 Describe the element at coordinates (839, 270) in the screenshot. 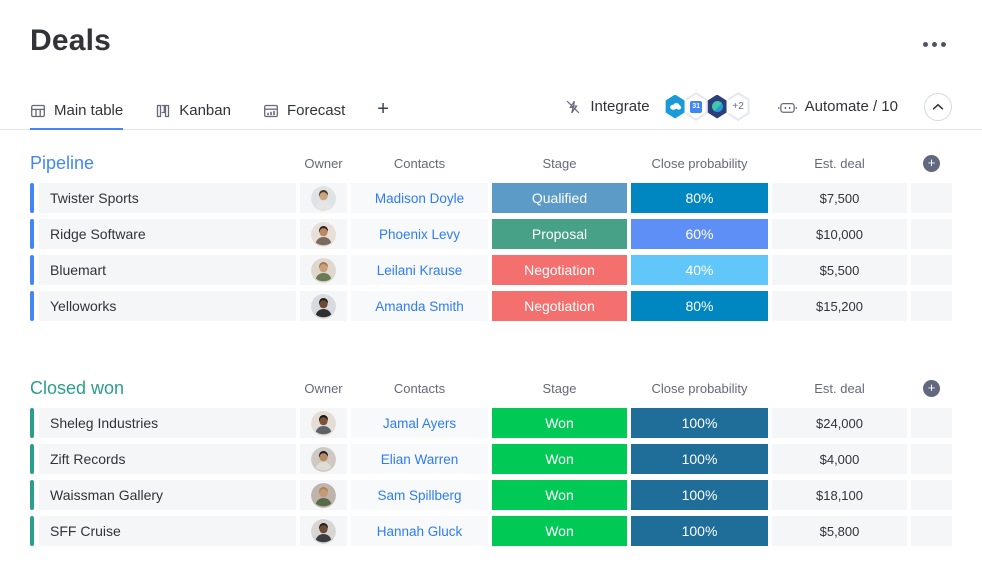

I see `est-deal-cell: $5,500` at that location.